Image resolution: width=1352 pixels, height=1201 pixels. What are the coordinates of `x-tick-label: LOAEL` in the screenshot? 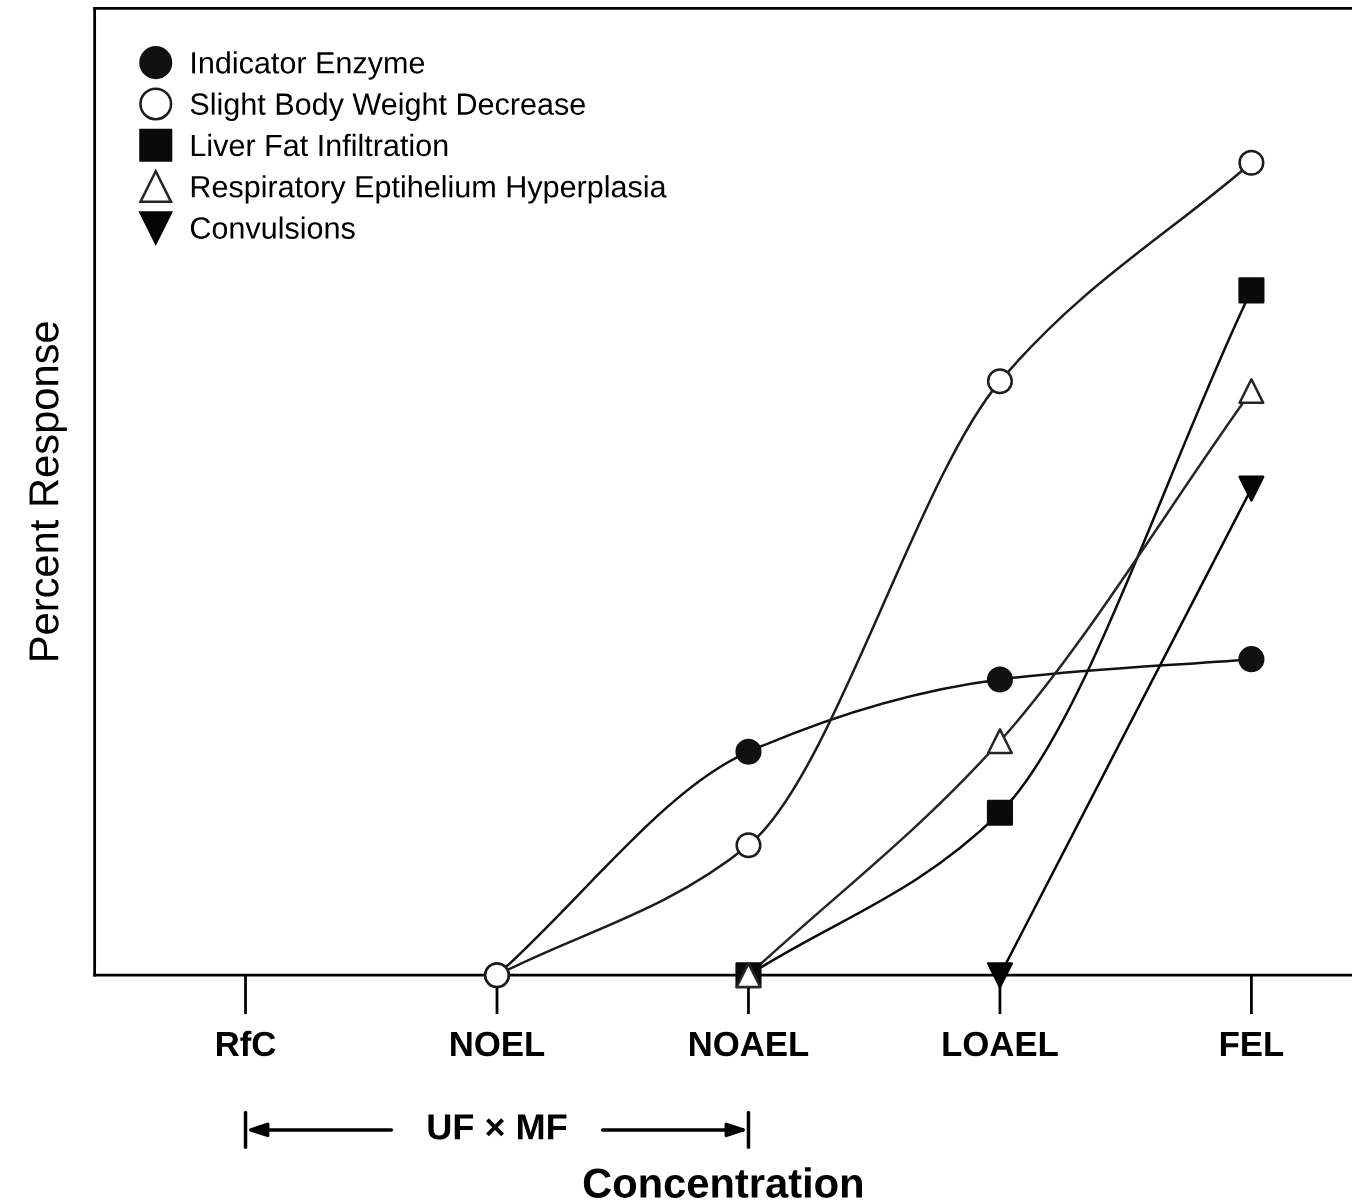 It's located at (1000, 1044).